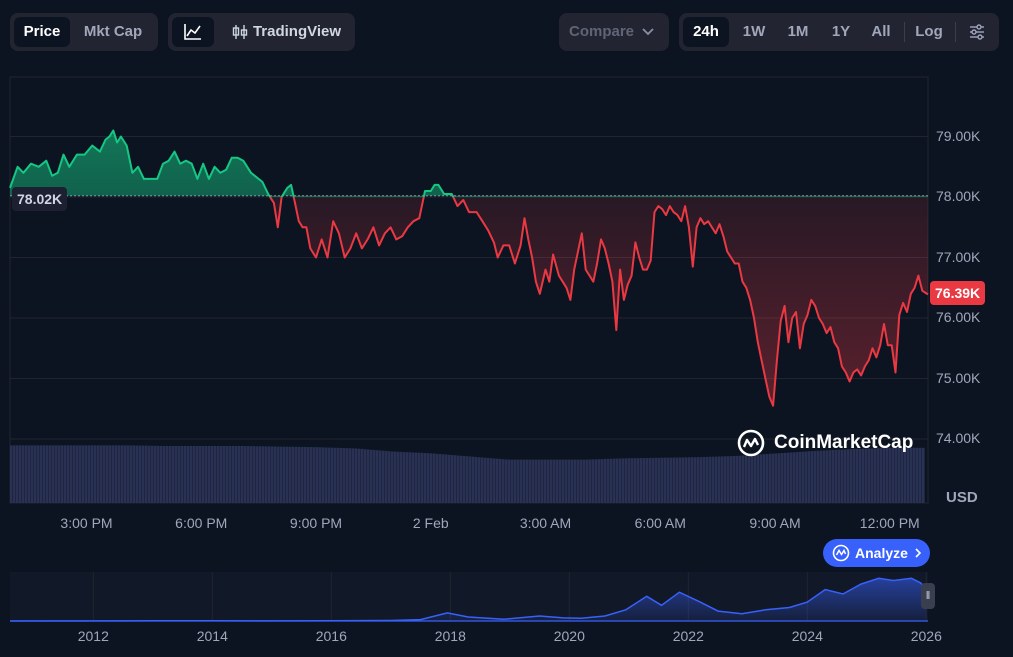  What do you see at coordinates (798, 31) in the screenshot?
I see `range-1m: 1M` at bounding box center [798, 31].